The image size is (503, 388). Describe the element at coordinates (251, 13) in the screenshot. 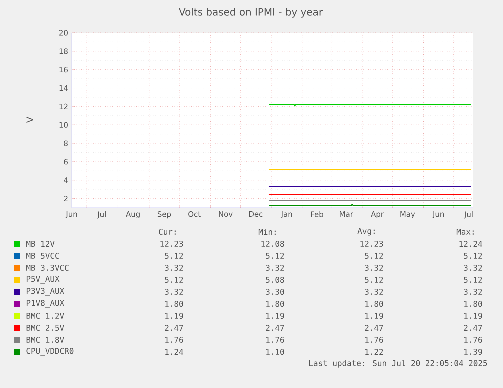

I see `chart-title: Volts based on IPMI - by year` at that location.